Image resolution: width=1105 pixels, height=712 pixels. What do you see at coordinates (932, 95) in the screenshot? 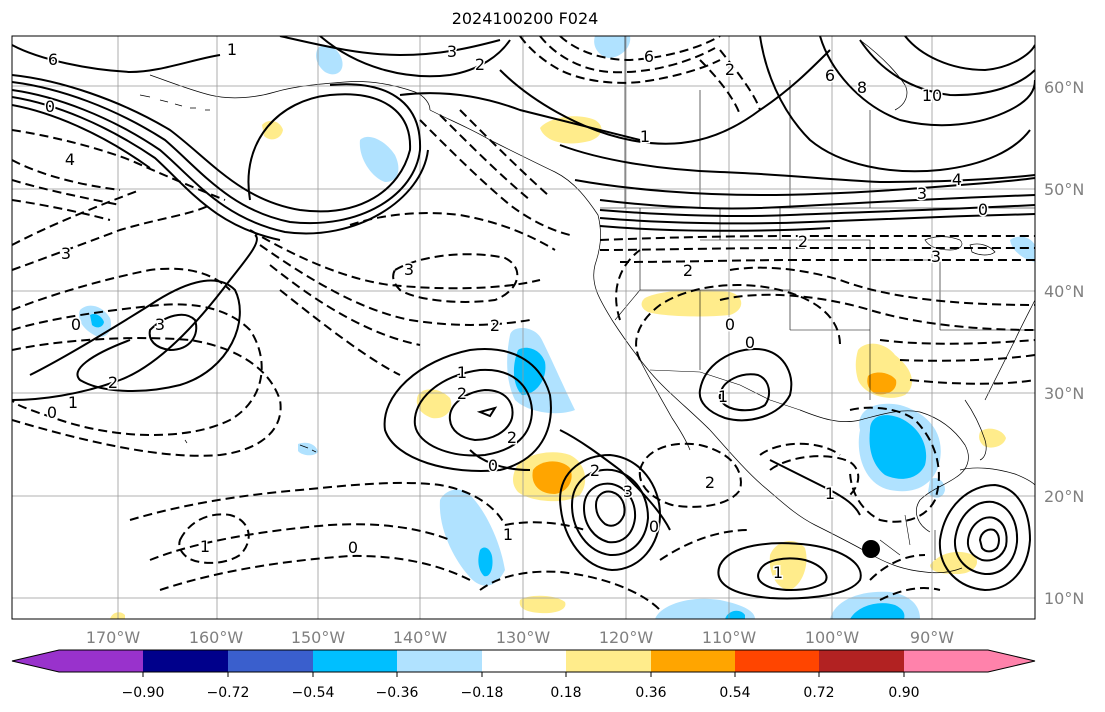
I see `contour-label: 10` at bounding box center [932, 95].